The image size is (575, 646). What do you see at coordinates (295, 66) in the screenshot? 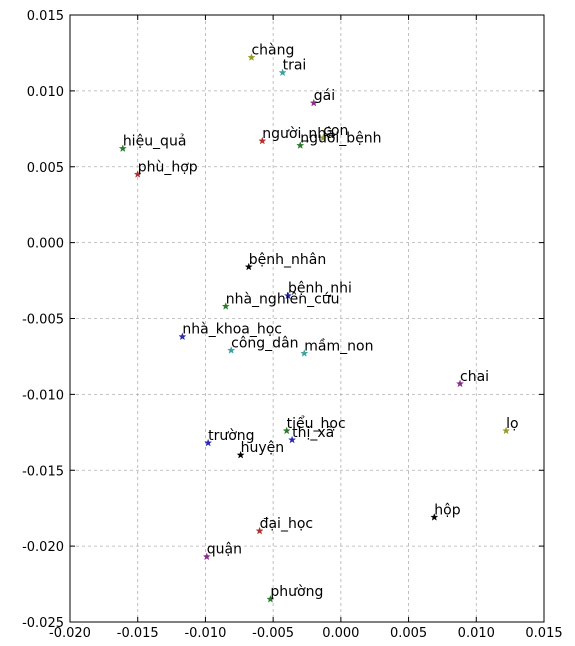
I see `point-label: trai` at bounding box center [295, 66].